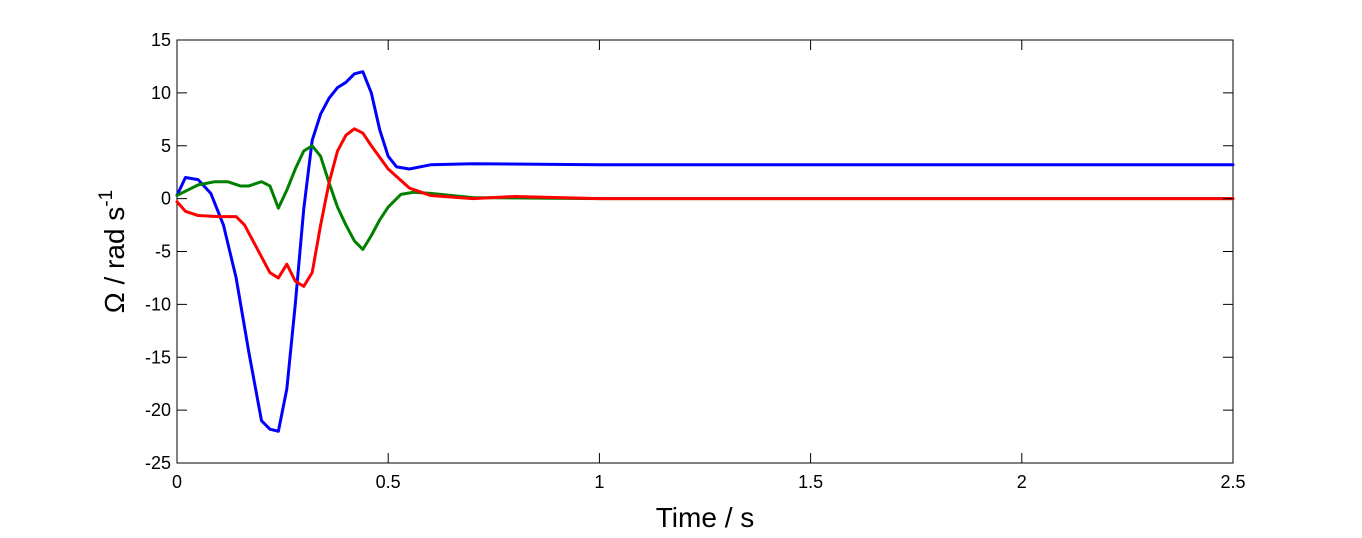  What do you see at coordinates (158, 463) in the screenshot?
I see `y-tick-label: -25` at bounding box center [158, 463].